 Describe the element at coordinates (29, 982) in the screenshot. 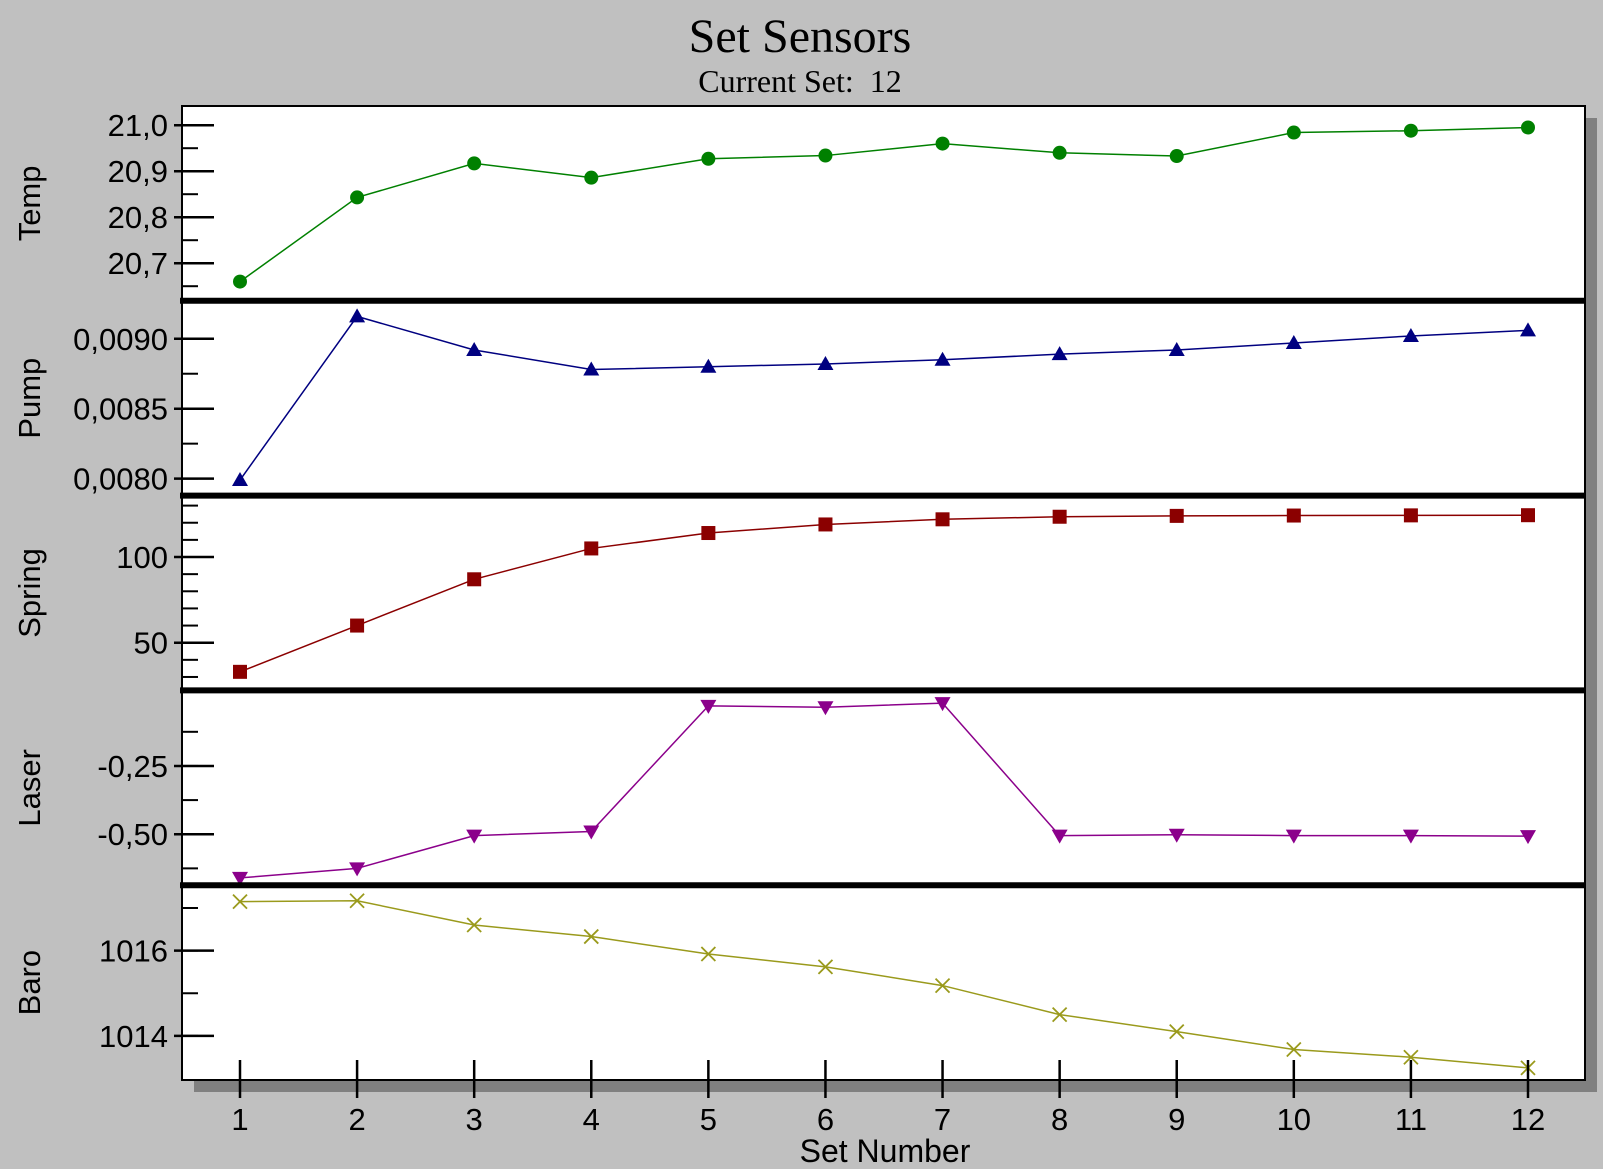

I see `baro-axis-label: Baro` at that location.